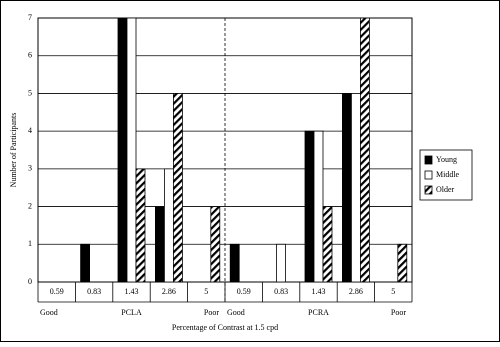 This screenshot has width=500, height=347. What do you see at coordinates (30, 243) in the screenshot?
I see `y-tick-label: 1` at bounding box center [30, 243].